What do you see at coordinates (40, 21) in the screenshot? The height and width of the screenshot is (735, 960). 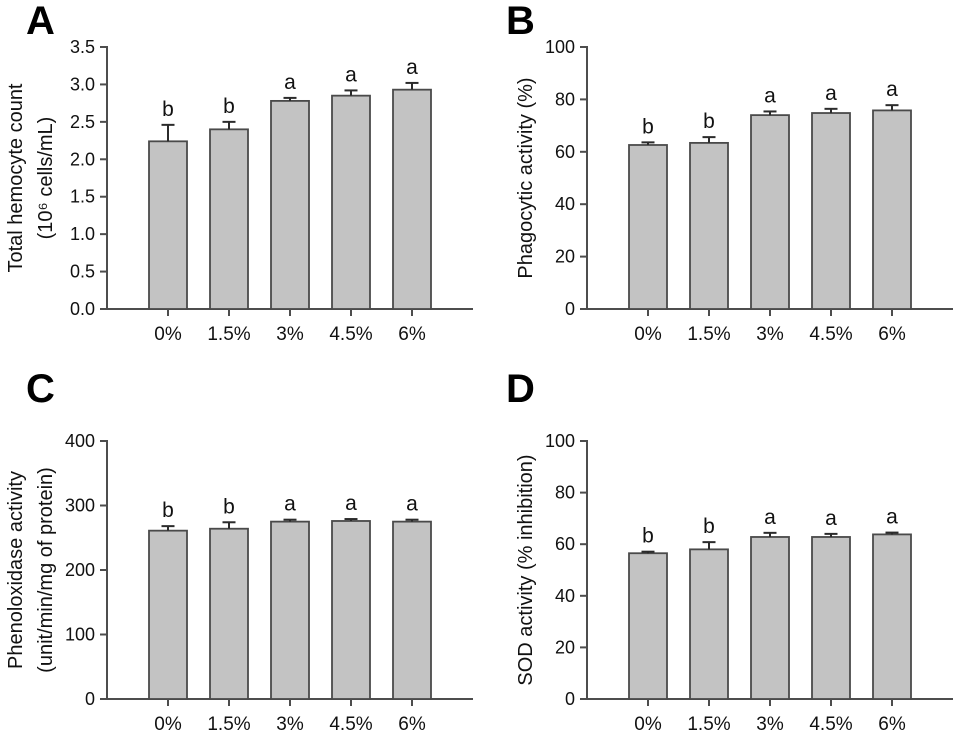 I see `panel-a-letter: A` at bounding box center [40, 21].